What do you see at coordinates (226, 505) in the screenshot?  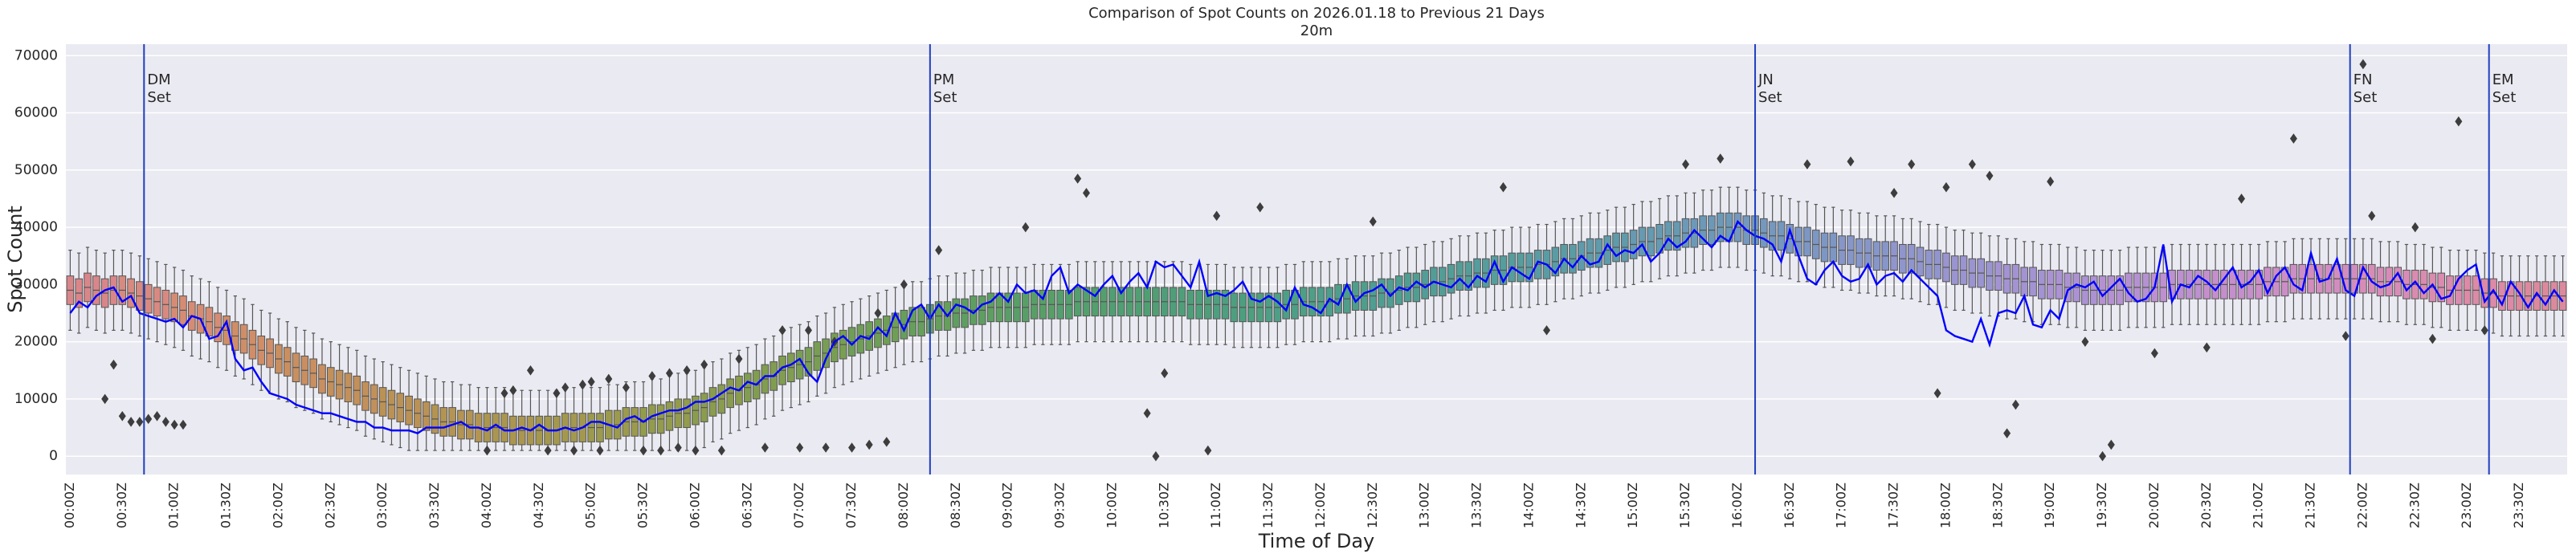 I see `x-tick-label: 01:30Z` at bounding box center [226, 505].